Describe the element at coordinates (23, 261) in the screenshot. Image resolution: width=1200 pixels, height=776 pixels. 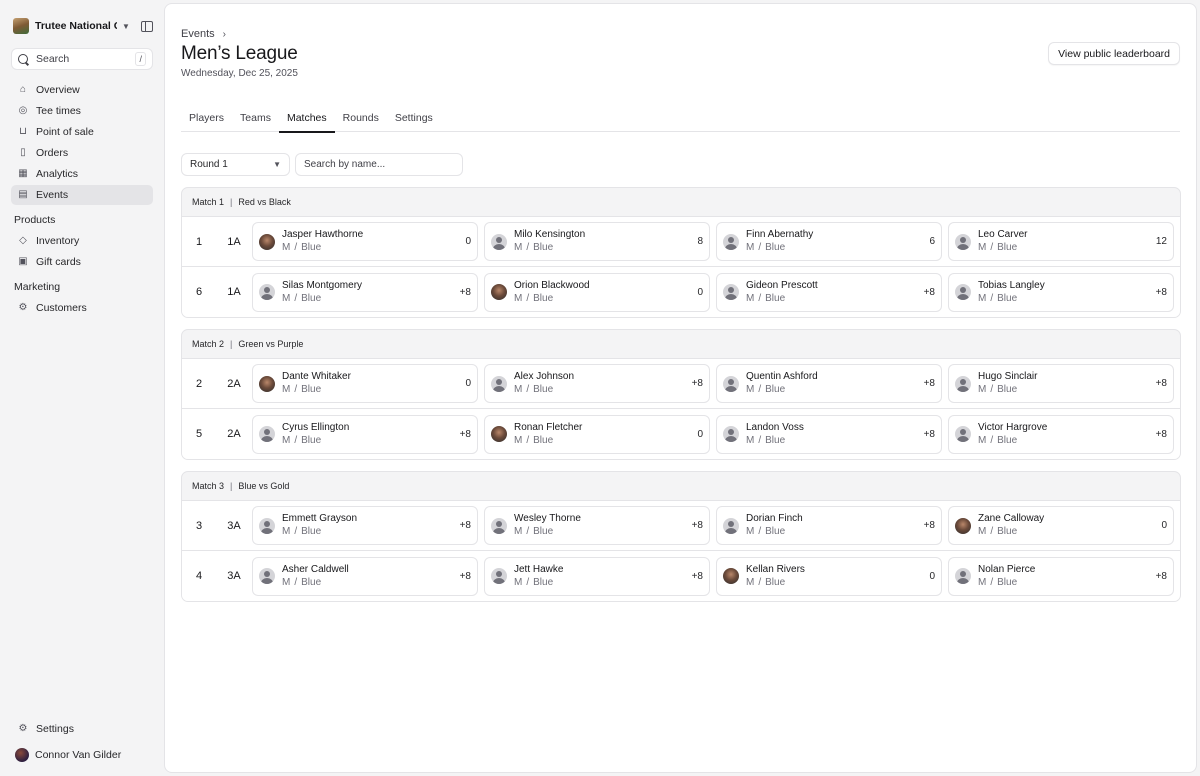
I see `gift-icon: ▣` at that location.